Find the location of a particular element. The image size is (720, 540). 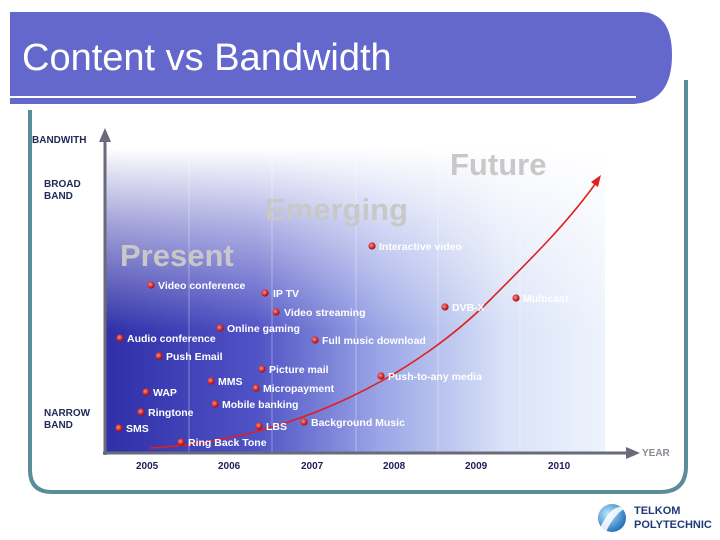

service-label: Mobile banking is located at coordinates (260, 405).